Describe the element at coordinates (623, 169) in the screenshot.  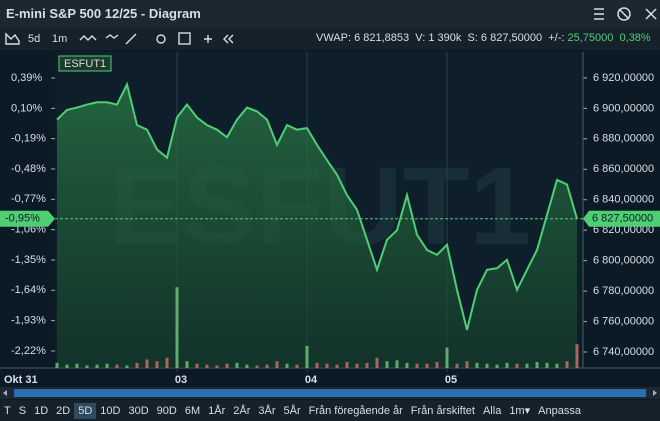
I see `y-tick-label: 6 860,00000` at that location.